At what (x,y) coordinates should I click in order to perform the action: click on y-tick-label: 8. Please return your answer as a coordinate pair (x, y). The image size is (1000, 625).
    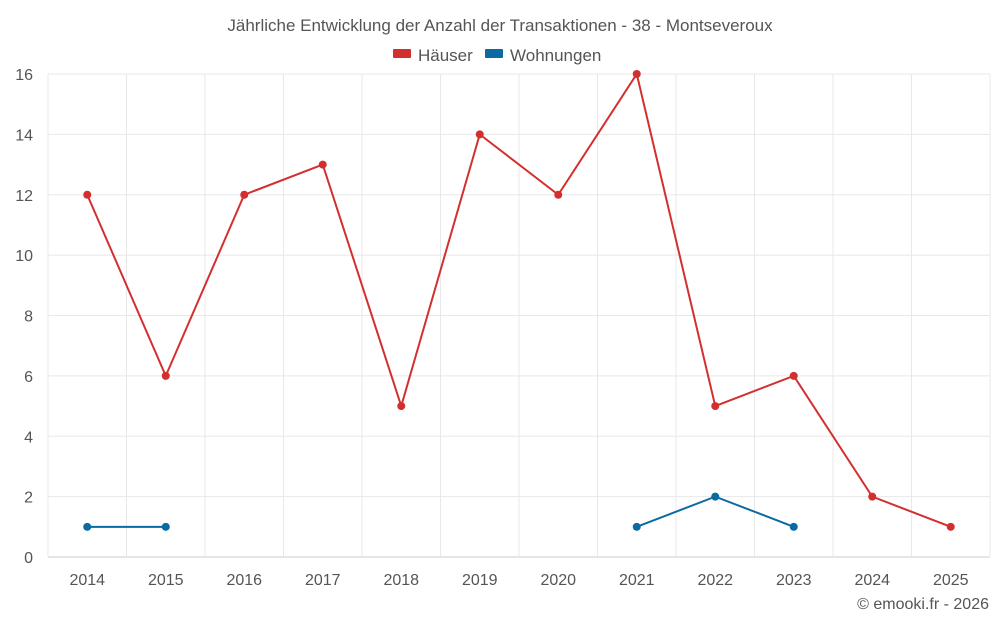
    Looking at the image, I should click on (28, 317).